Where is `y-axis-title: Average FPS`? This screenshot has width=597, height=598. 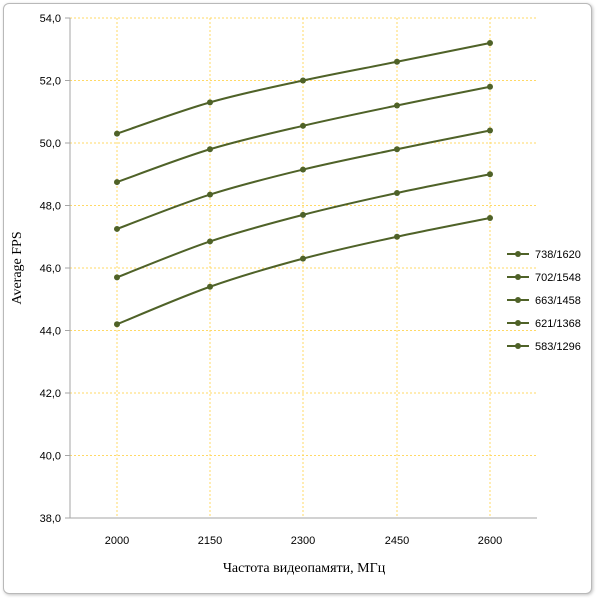 y-axis-title: Average FPS is located at coordinates (17, 267).